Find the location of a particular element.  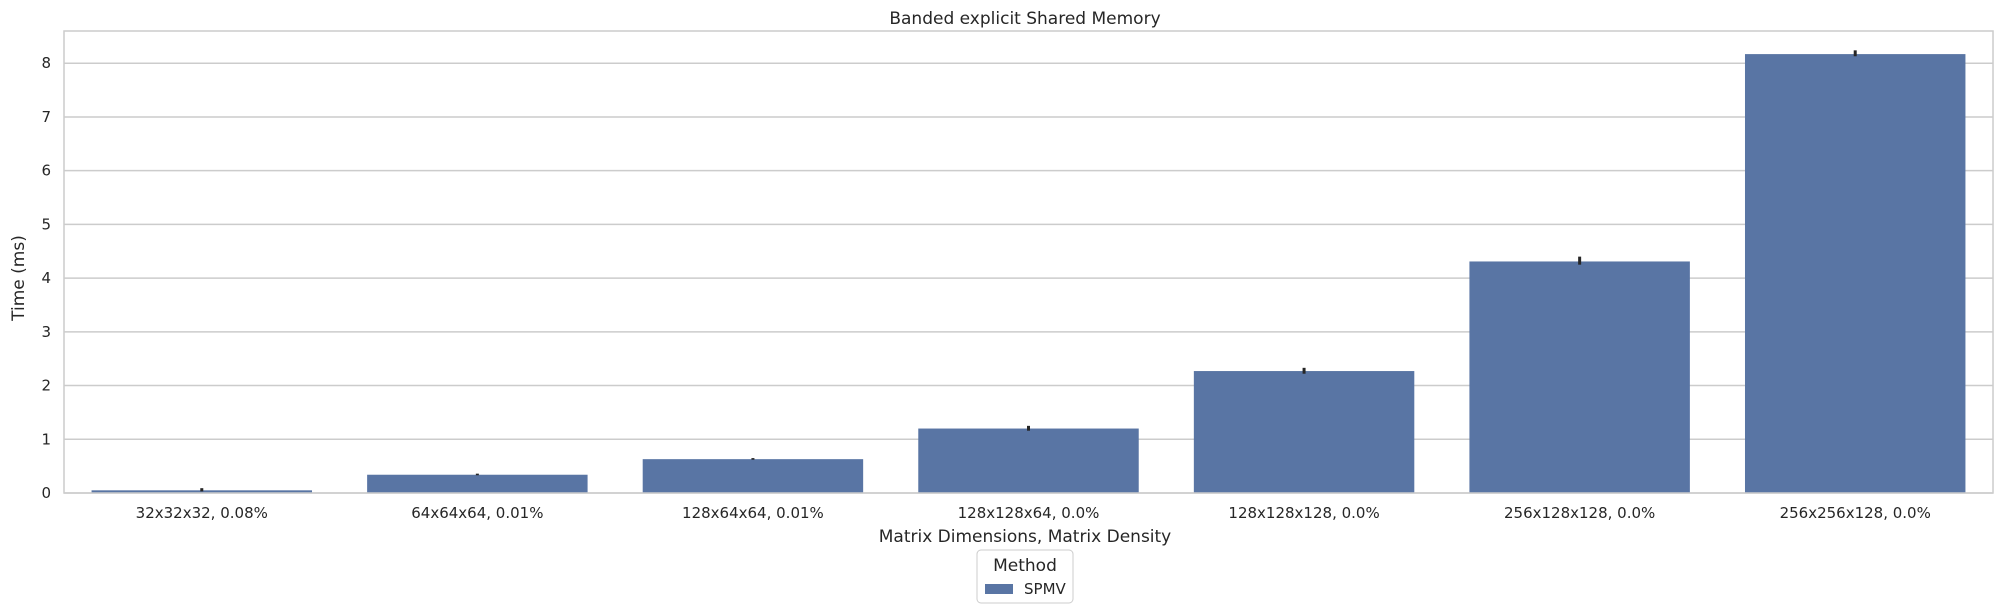

x-tick-label: 128x64x64, 0.01% is located at coordinates (753, 513).